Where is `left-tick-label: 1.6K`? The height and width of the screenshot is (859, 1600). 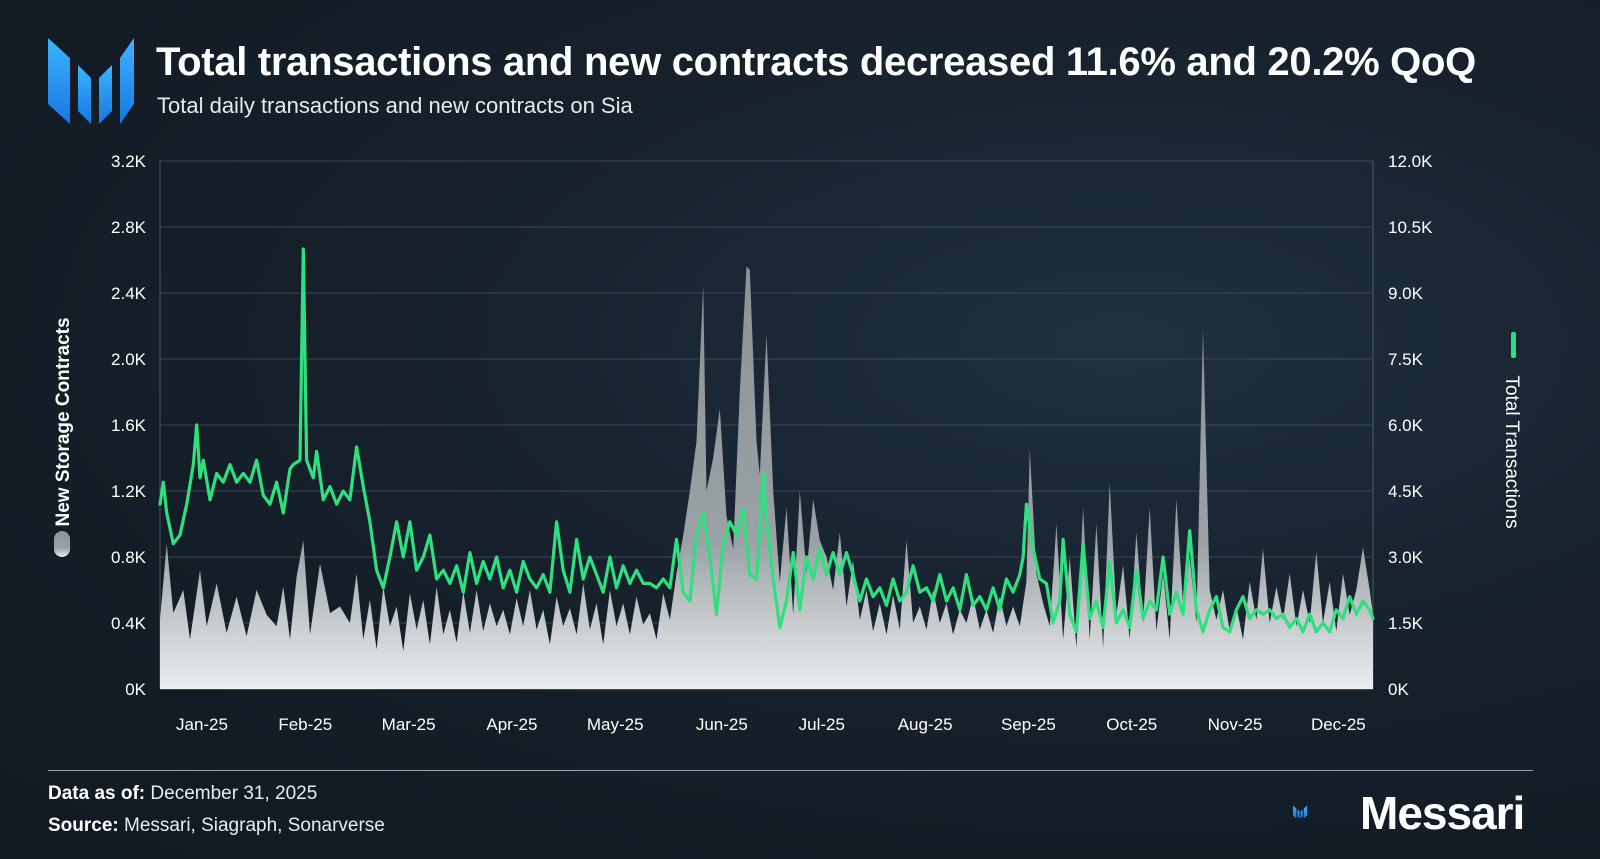 left-tick-label: 1.6K is located at coordinates (129, 425).